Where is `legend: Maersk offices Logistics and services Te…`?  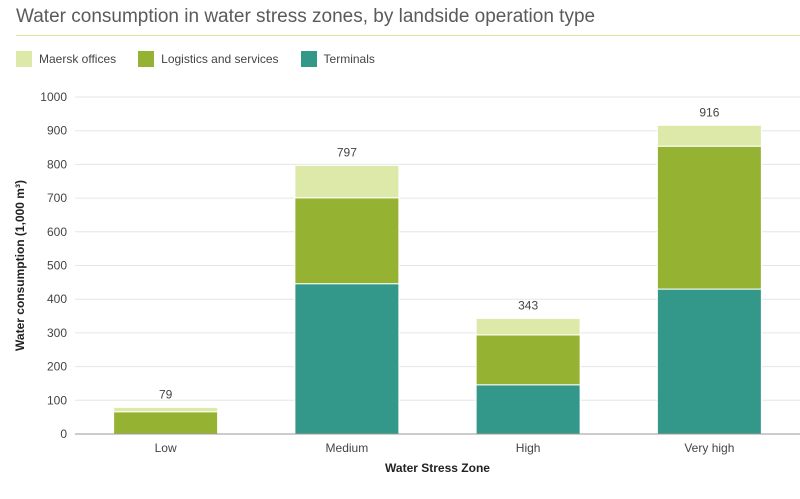 legend: Maersk offices Logistics and services Te… is located at coordinates (206, 59).